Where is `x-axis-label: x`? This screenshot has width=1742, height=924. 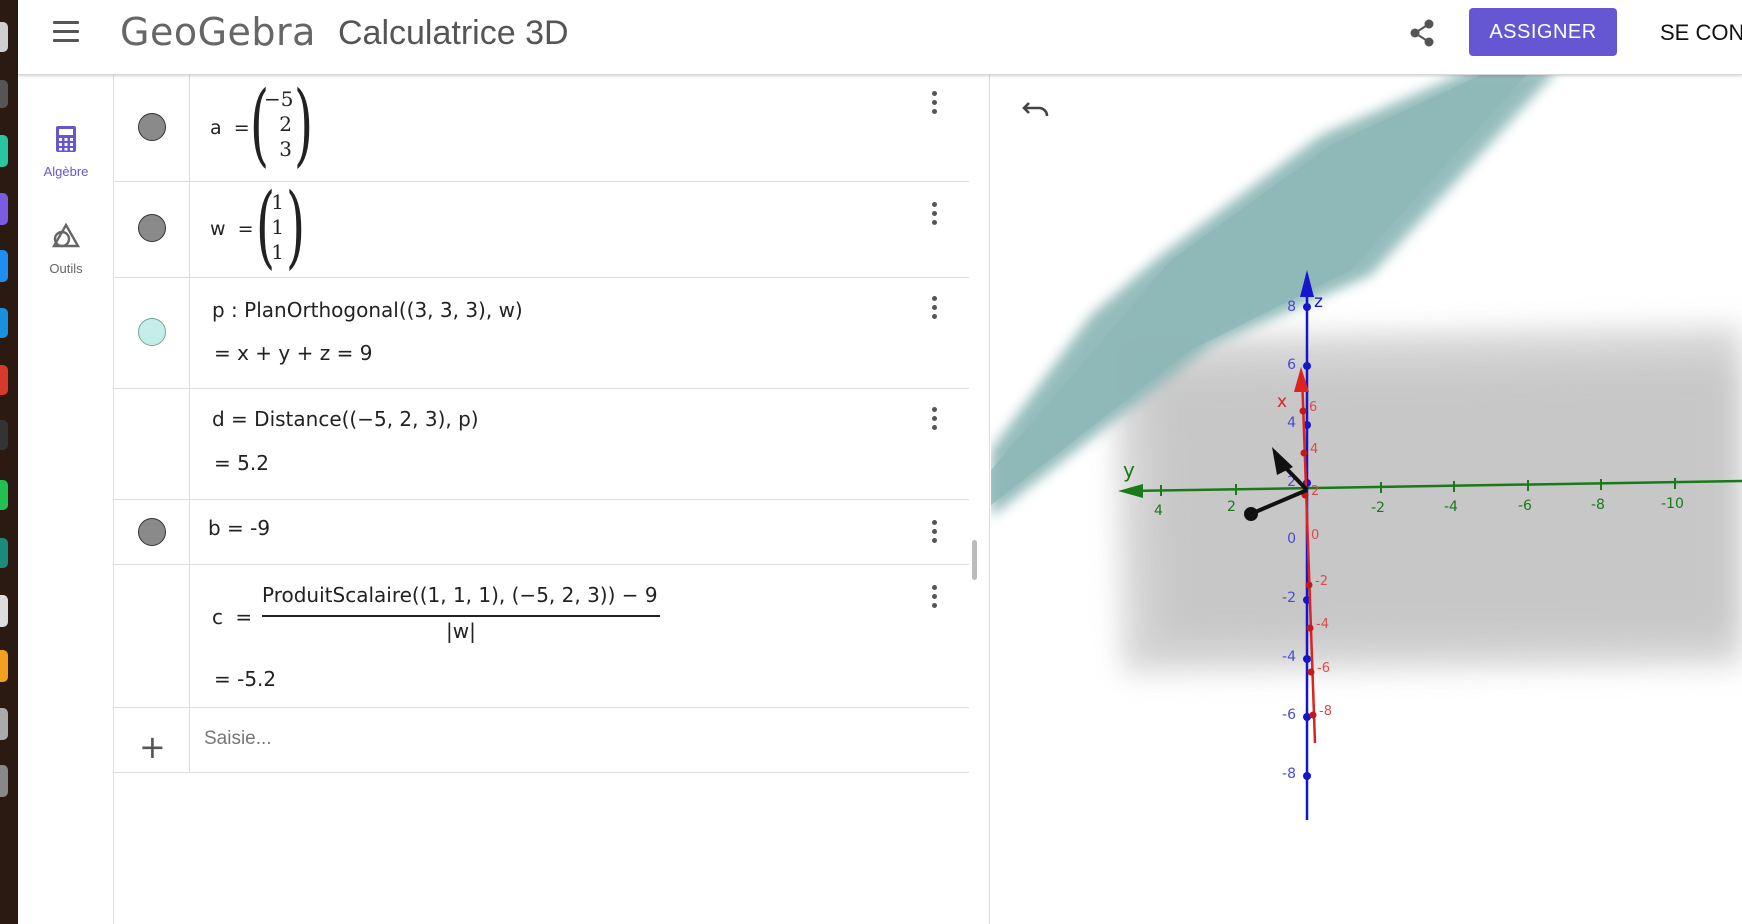 x-axis-label: x is located at coordinates (1282, 402).